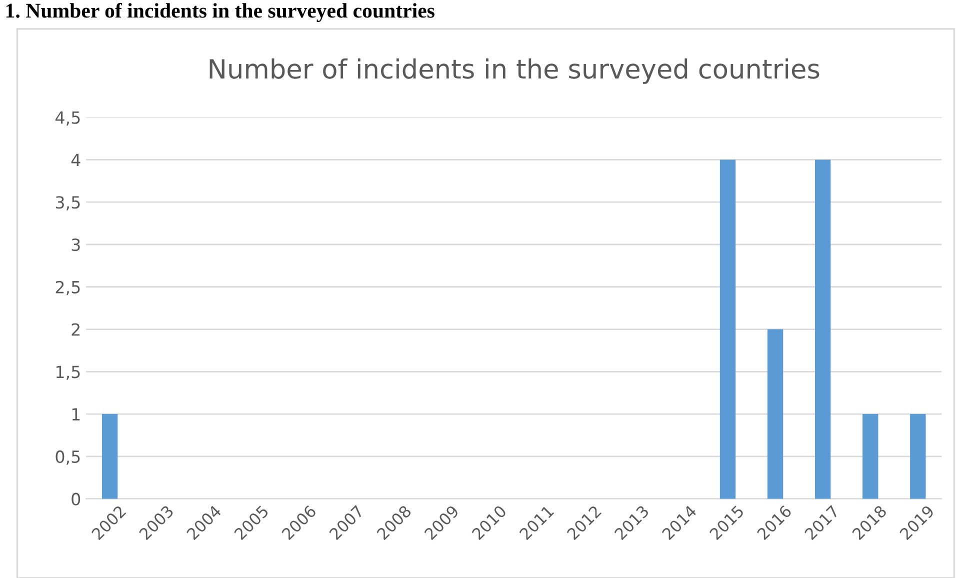  What do you see at coordinates (76, 329) in the screenshot?
I see `y-tick-label: 2` at bounding box center [76, 329].